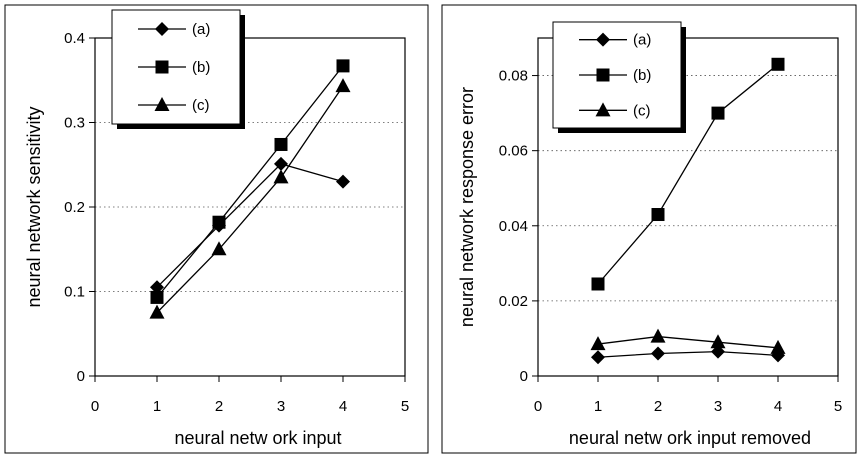 Image resolution: width=862 pixels, height=464 pixels. Describe the element at coordinates (513, 76) in the screenshot. I see `y-tick-label: 0.08` at that location.